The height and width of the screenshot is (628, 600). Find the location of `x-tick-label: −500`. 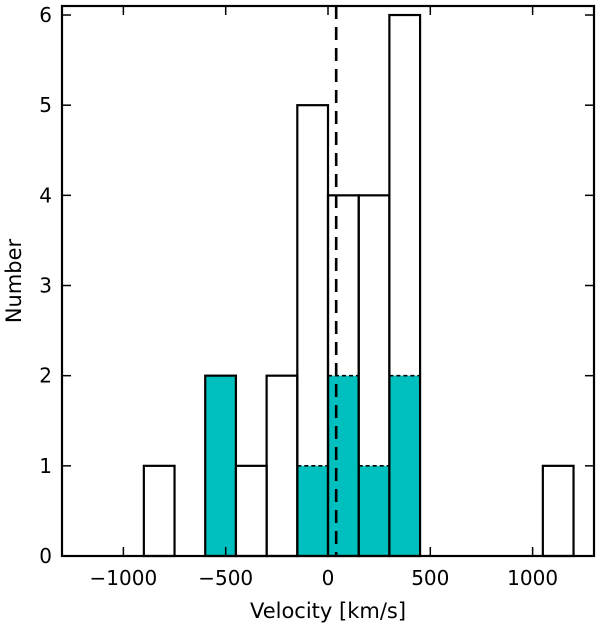

x-tick-label: −500 is located at coordinates (225, 578).